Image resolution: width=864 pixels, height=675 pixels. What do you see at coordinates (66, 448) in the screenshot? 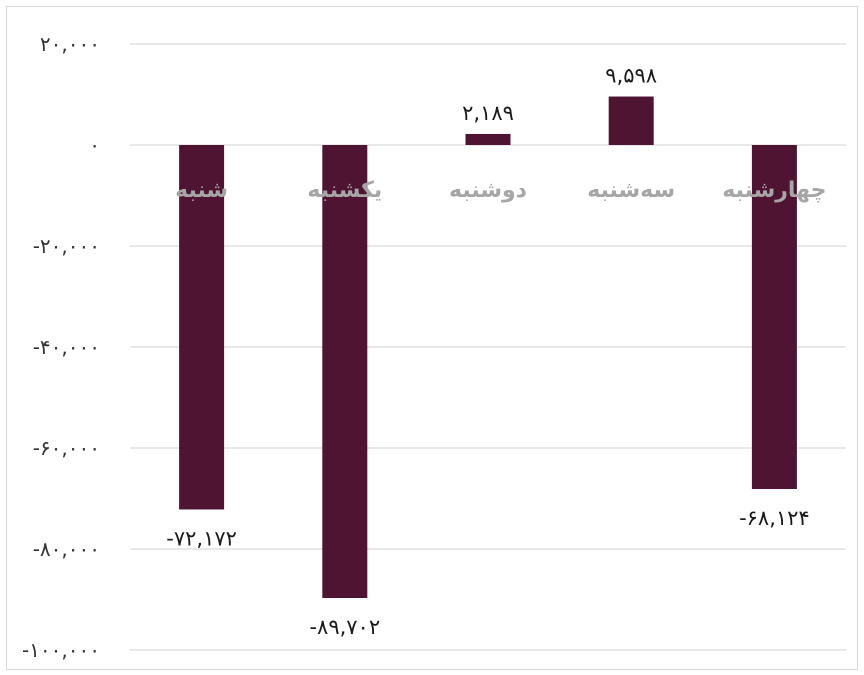
I see `y-tick-label: -۶۰,۰۰۰` at bounding box center [66, 448].